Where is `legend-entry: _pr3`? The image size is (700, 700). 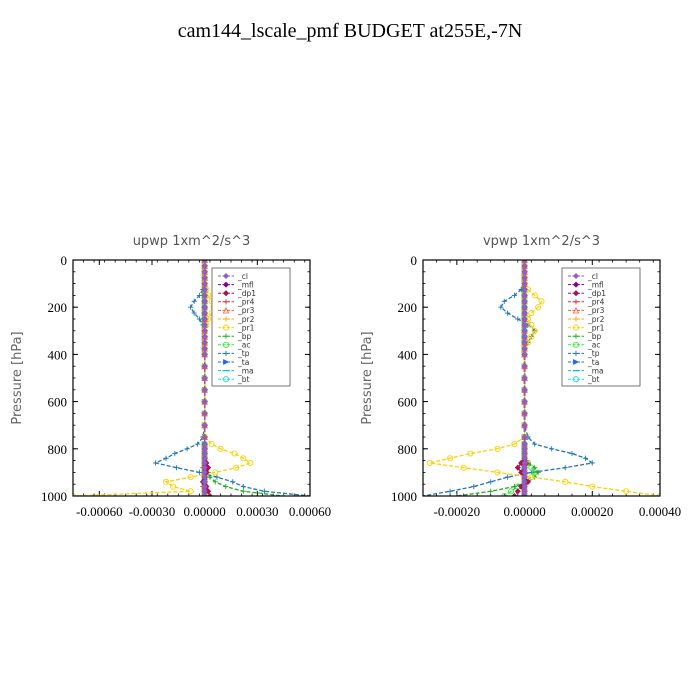
legend-entry: _pr3 is located at coordinates (236, 310).